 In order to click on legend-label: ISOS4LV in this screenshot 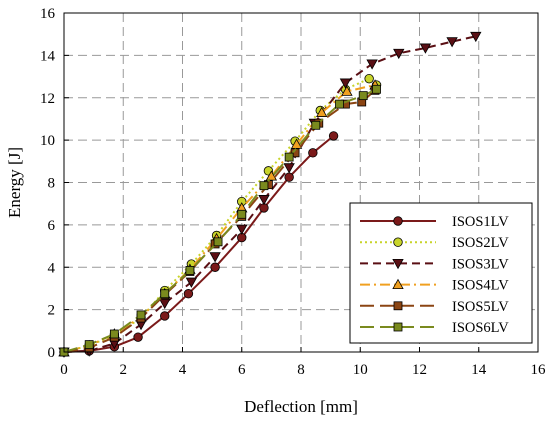, I will do `click(480, 286)`.